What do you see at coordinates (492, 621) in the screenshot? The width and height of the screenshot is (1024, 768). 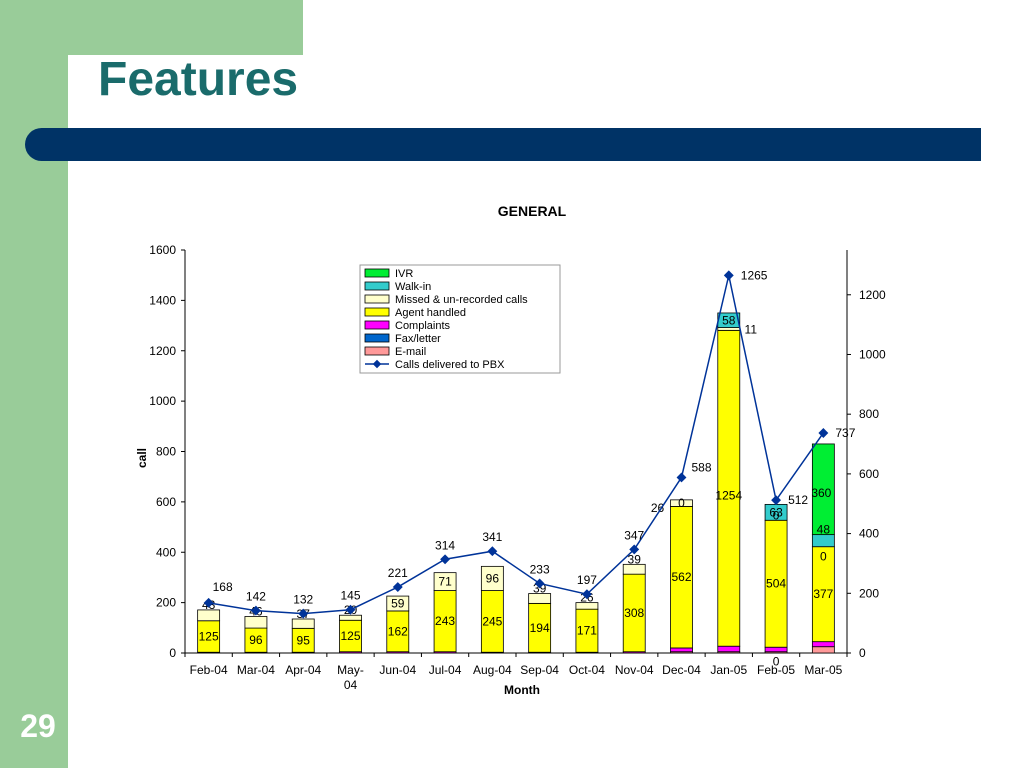 I see `bar-data-label: 245` at bounding box center [492, 621].